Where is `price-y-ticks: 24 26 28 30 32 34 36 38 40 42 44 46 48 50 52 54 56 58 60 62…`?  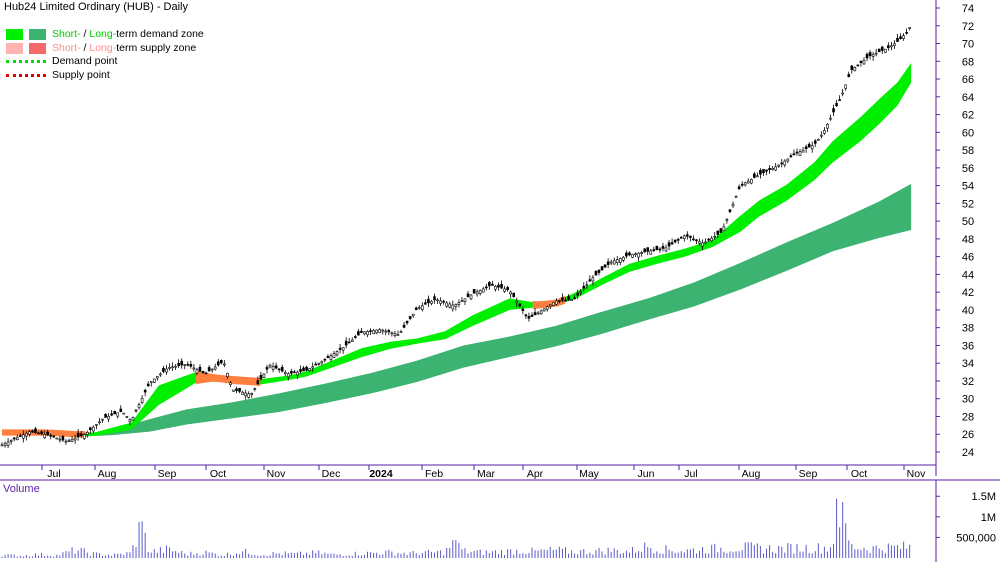 price-y-ticks: 24 26 28 30 32 34 36 38 40 42 44 46 48 50 52 54 56 58 60 62… is located at coordinates (955, 231).